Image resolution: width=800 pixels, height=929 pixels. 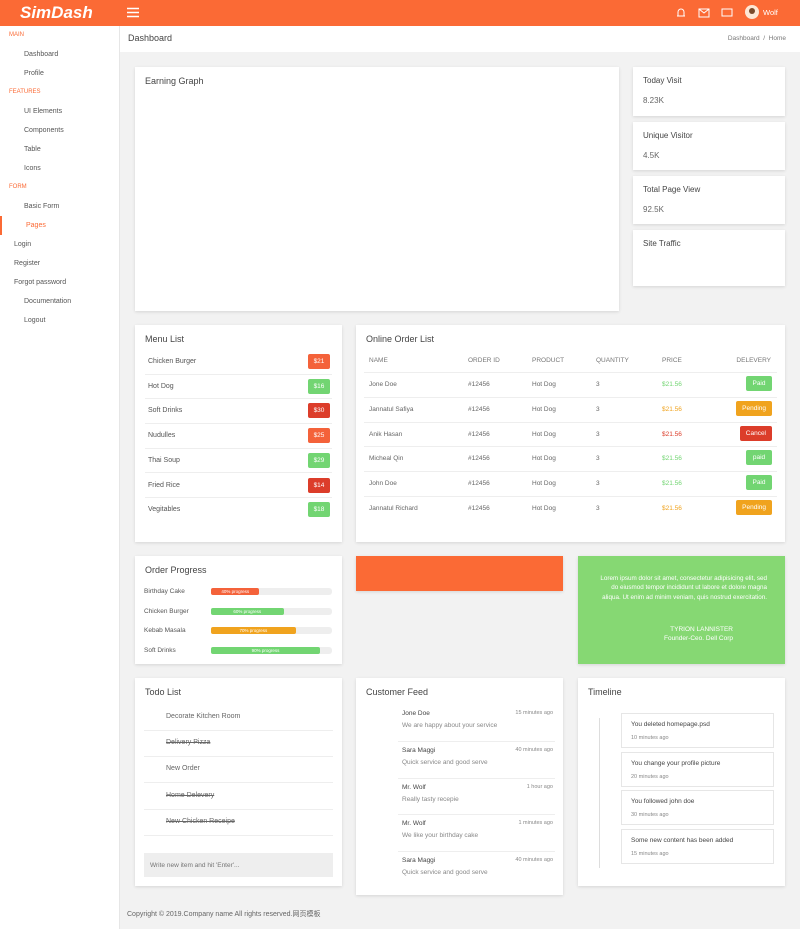 What do you see at coordinates (319, 436) in the screenshot?
I see `price-badge: $25` at bounding box center [319, 436].